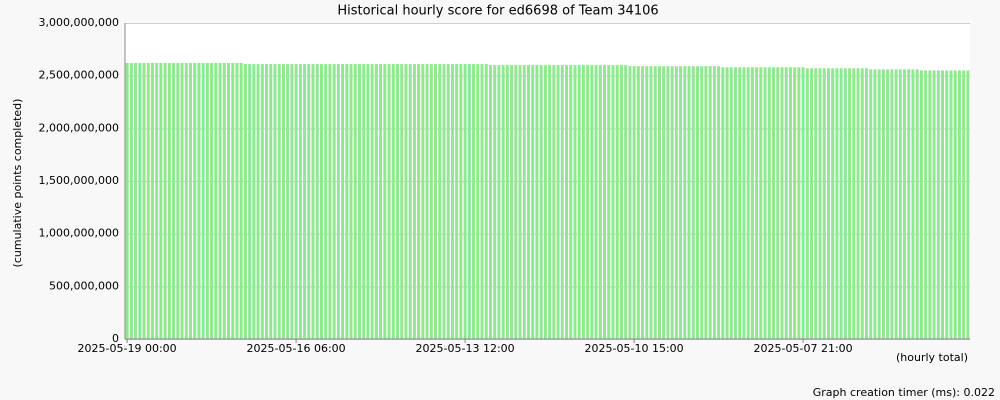  I want to click on y-tick-label: 2,000,000,000, so click(79, 127).